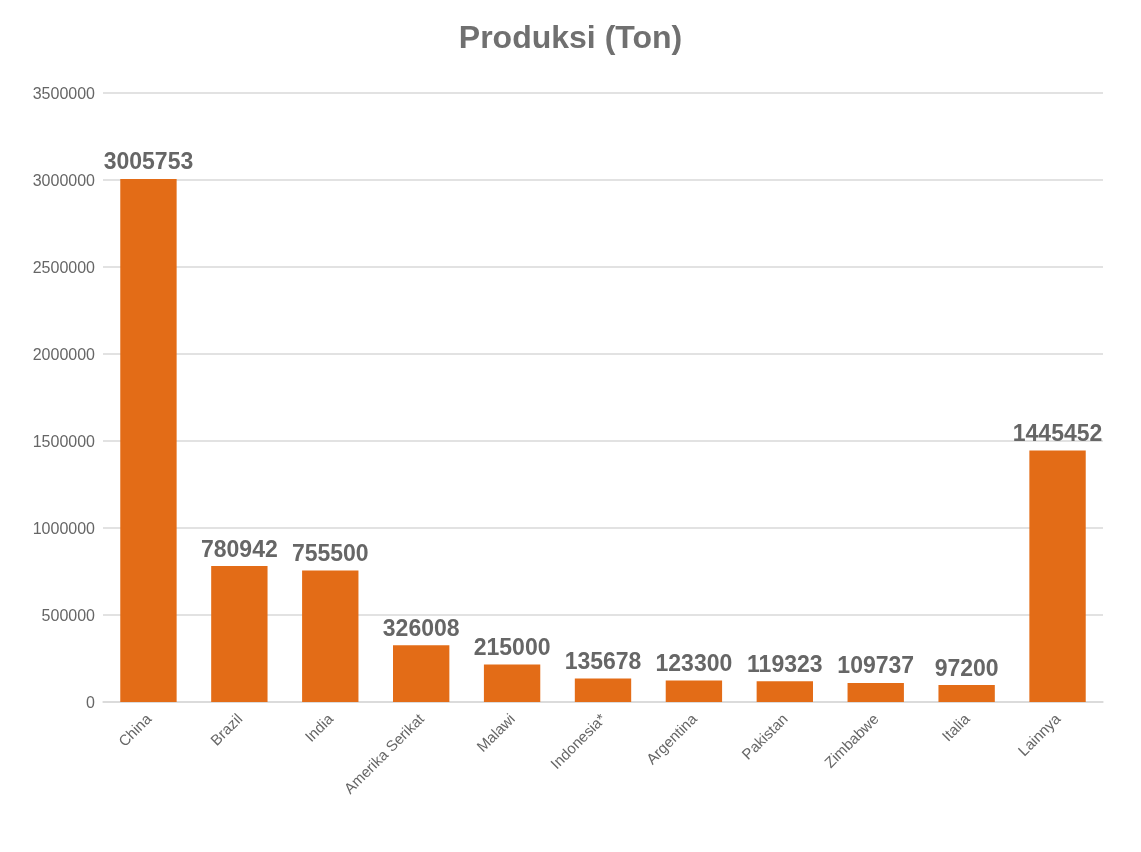  Describe the element at coordinates (1057, 432) in the screenshot. I see `data-label: 1445452` at that location.